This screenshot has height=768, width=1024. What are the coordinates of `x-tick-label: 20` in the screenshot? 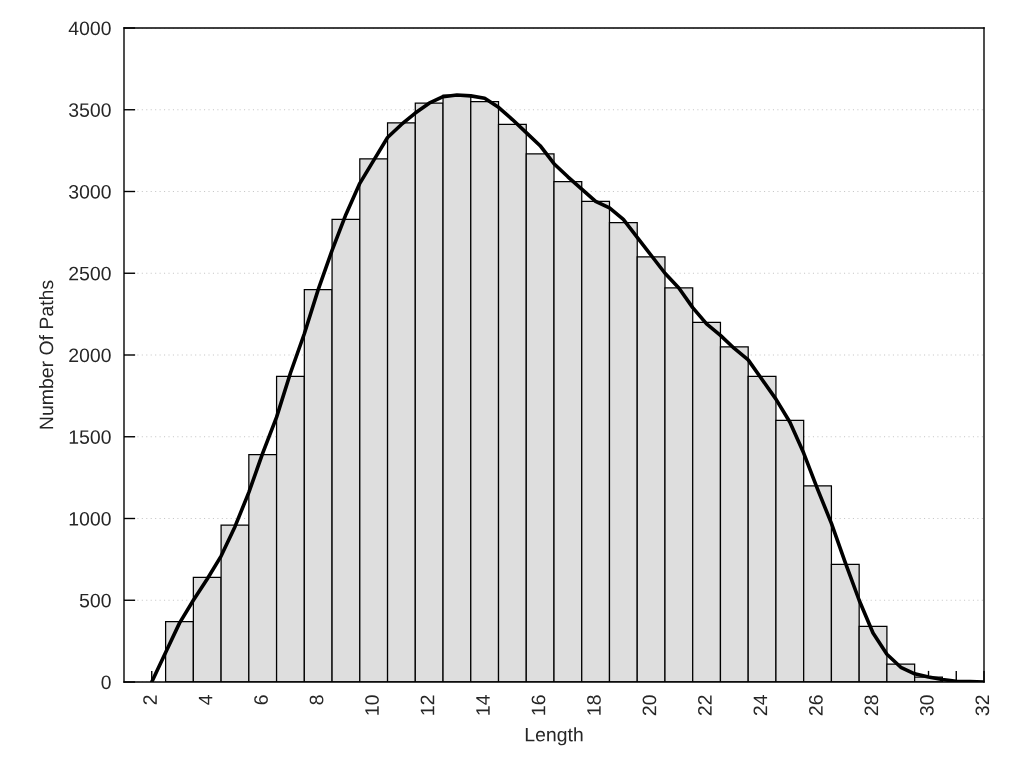 It's located at (649, 705).